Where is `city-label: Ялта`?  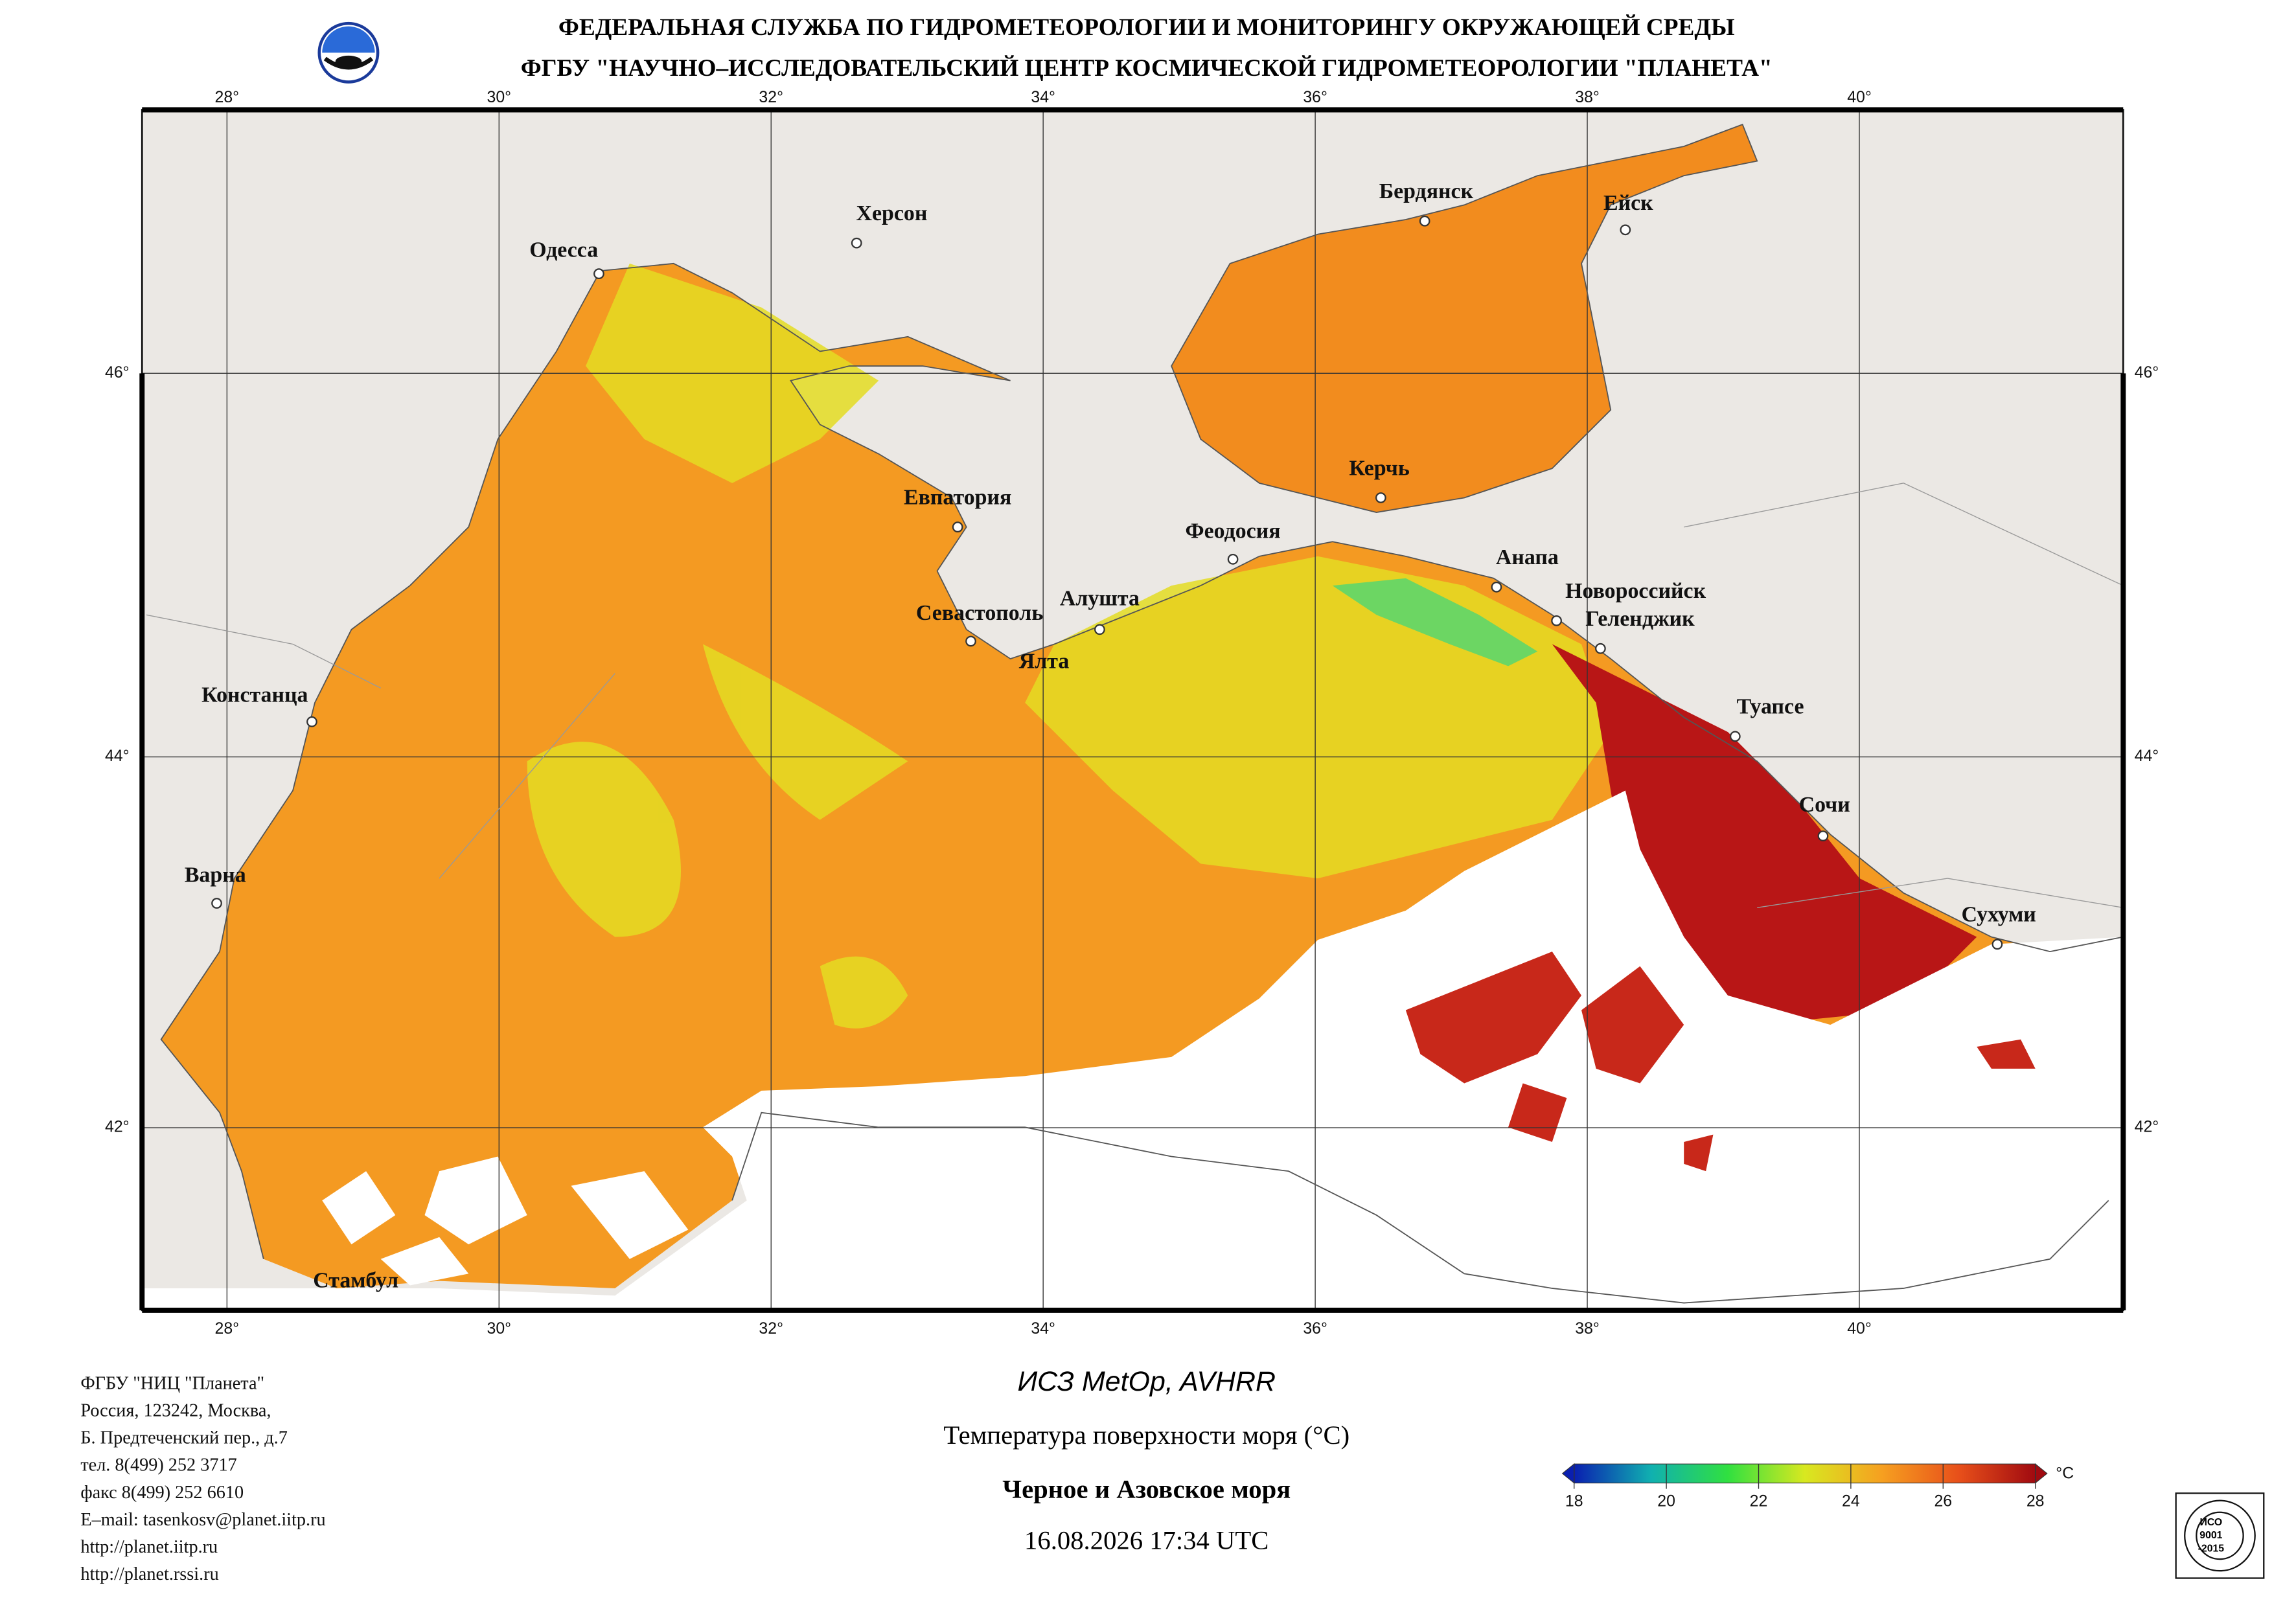
city-label: Ялта is located at coordinates (1044, 662).